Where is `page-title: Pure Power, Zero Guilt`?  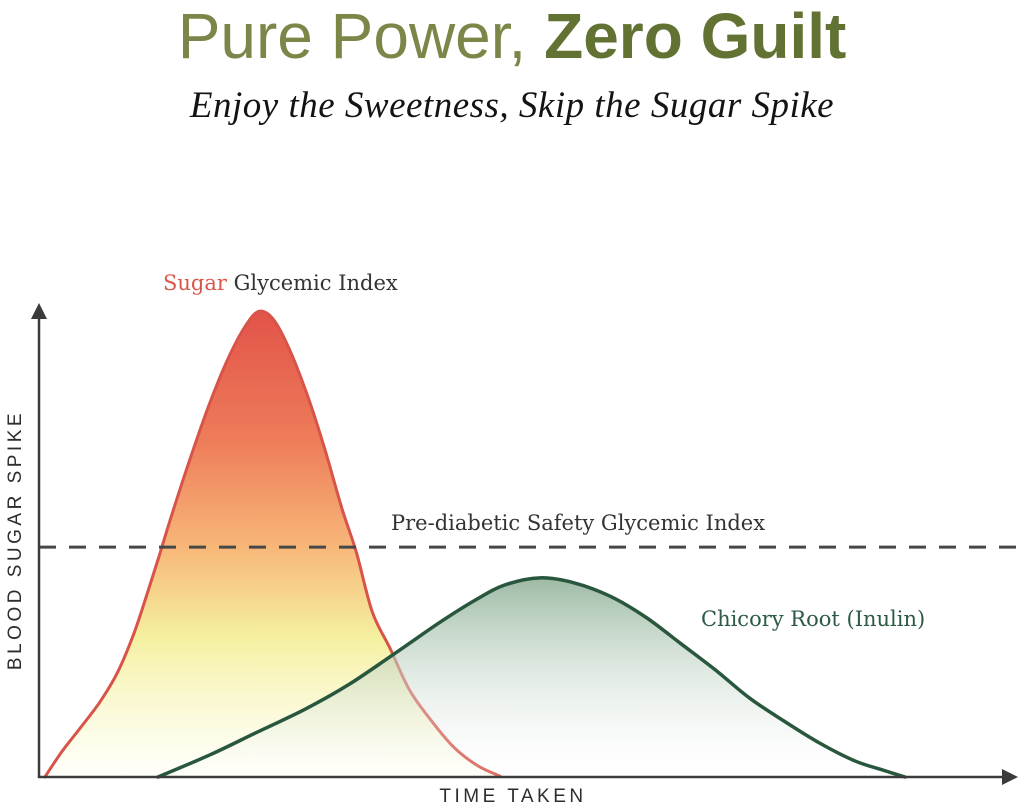
page-title: Pure Power, Zero Guilt is located at coordinates (512, 36).